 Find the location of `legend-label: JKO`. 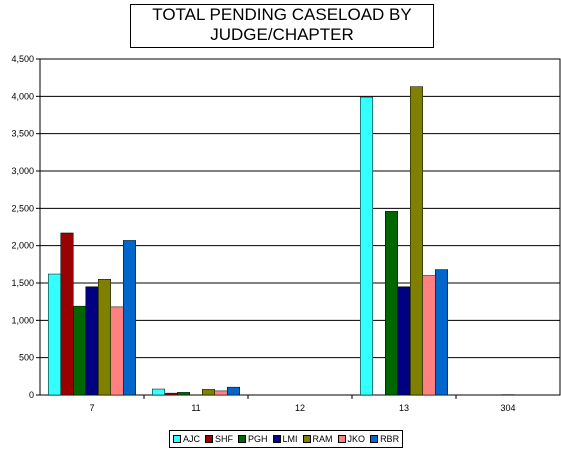

legend-label: JKO is located at coordinates (356, 439).